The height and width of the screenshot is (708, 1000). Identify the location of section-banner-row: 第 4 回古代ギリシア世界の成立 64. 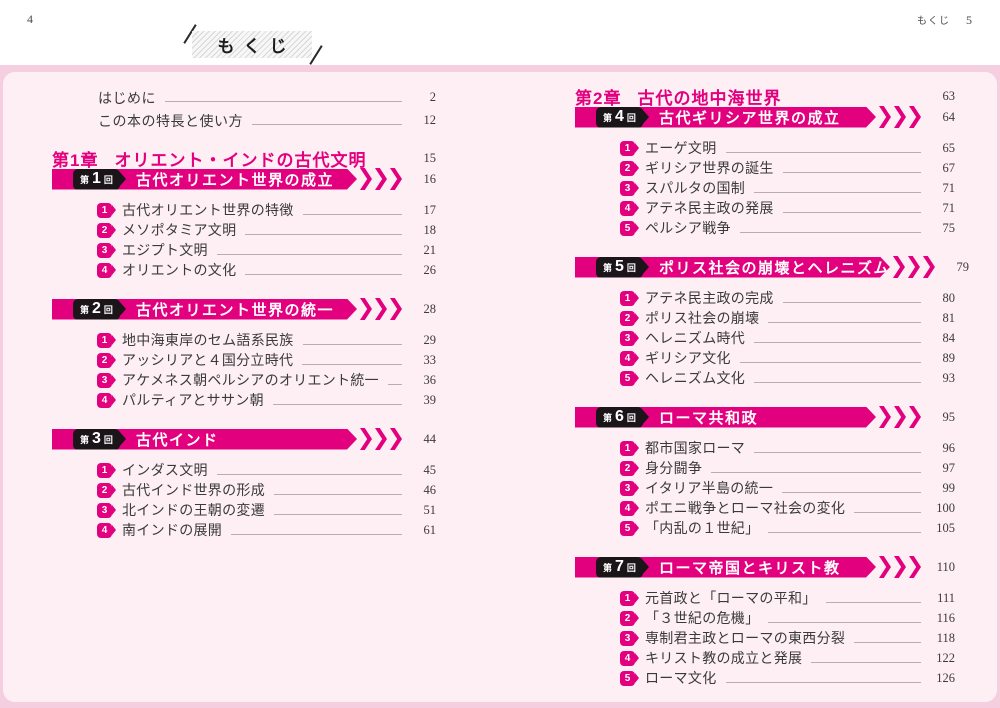
(765, 117).